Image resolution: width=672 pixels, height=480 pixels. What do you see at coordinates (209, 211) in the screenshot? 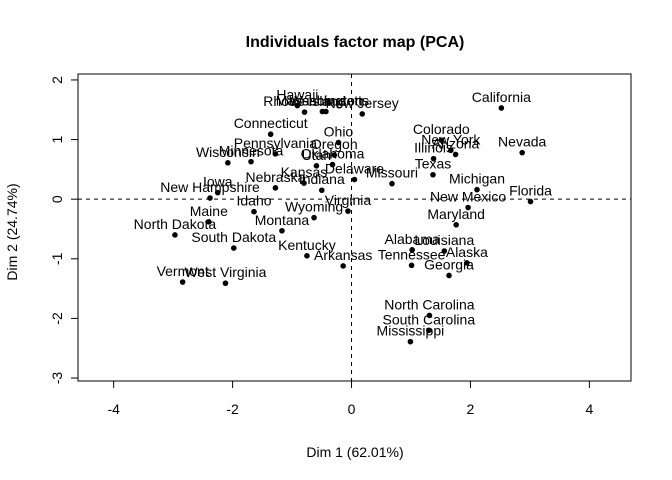
I see `point-label: Maine` at bounding box center [209, 211].